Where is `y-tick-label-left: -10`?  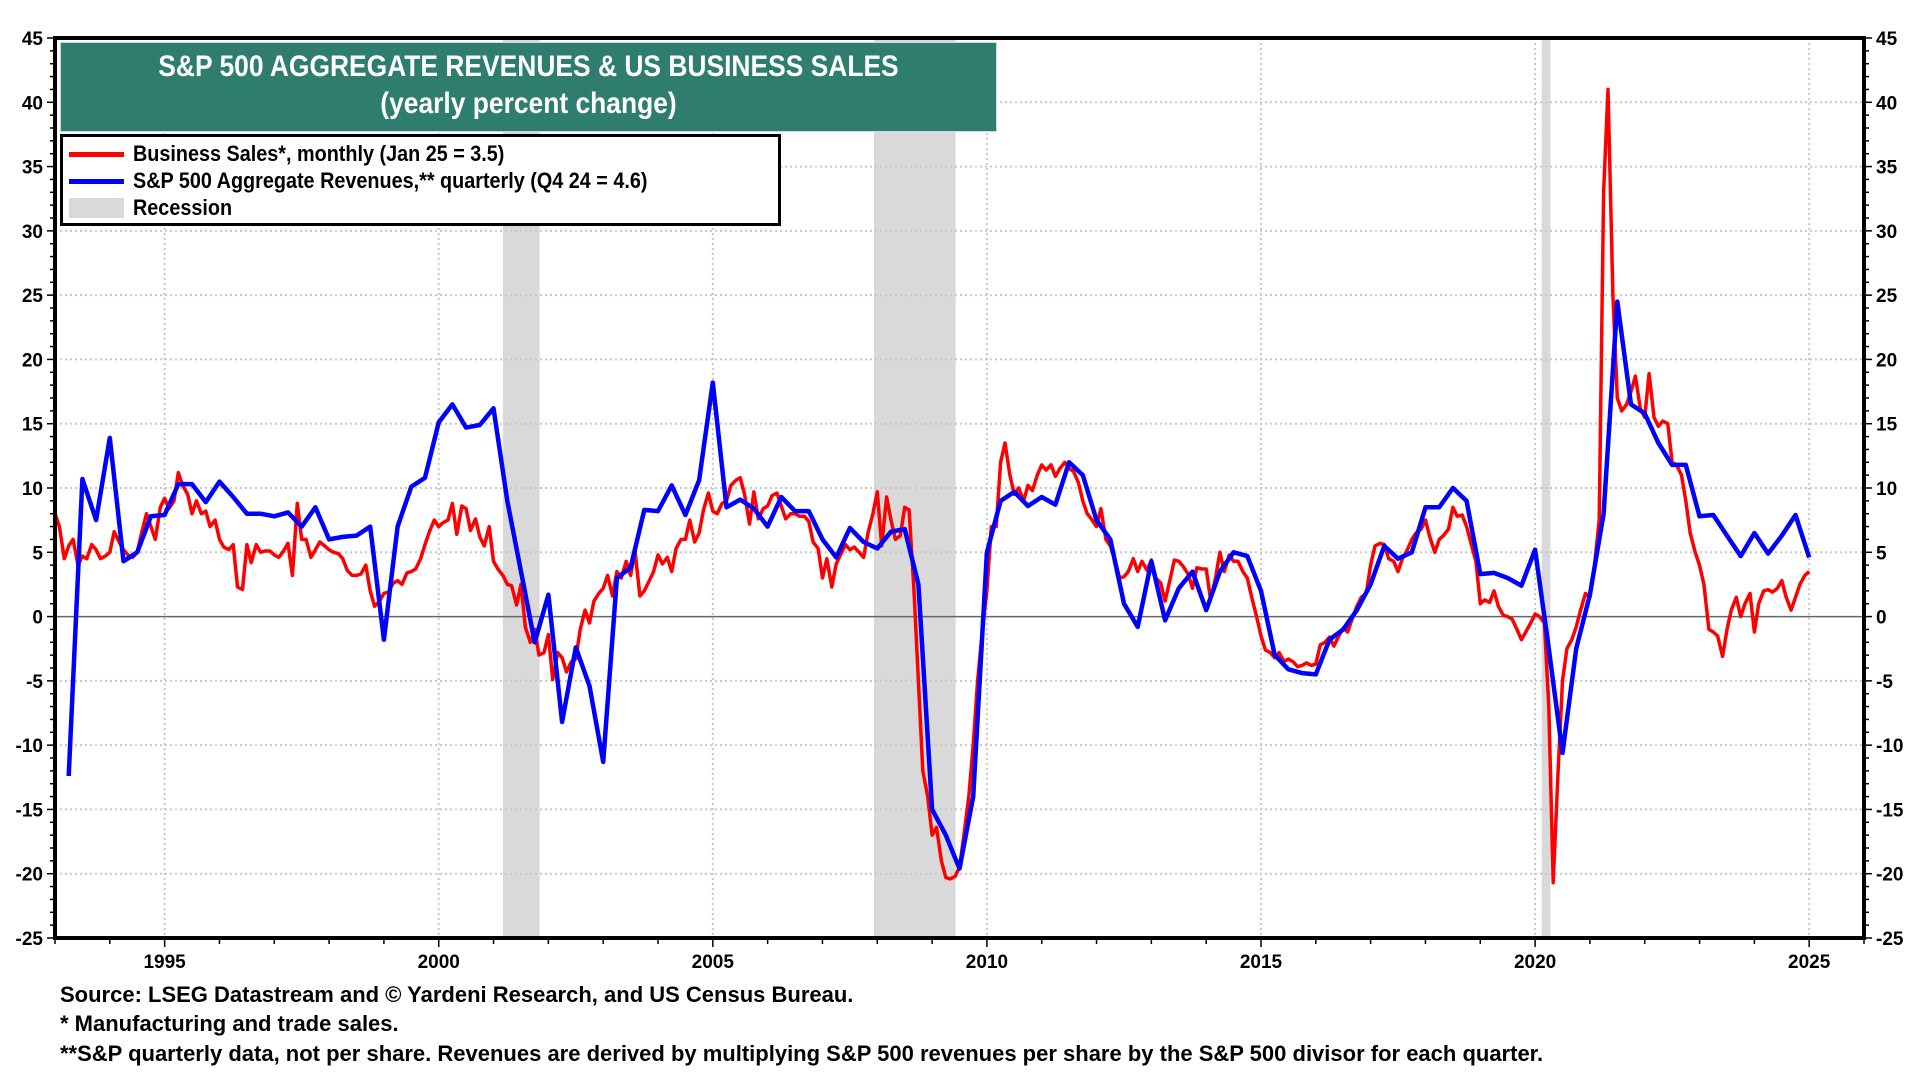 y-tick-label-left: -10 is located at coordinates (29, 746).